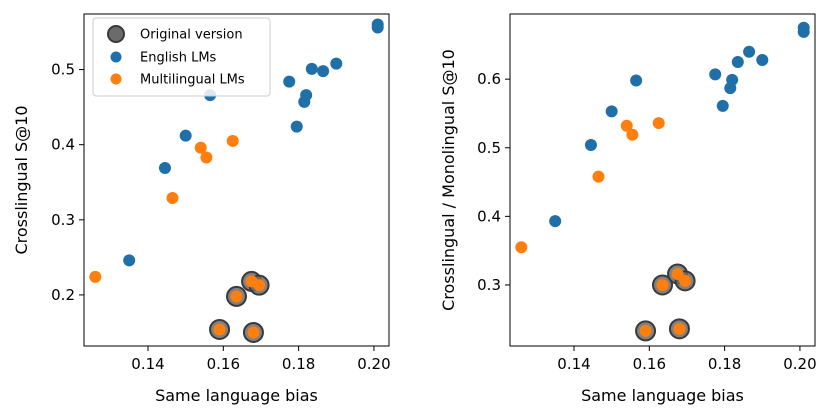 The width and height of the screenshot is (830, 419). Describe the element at coordinates (662, 395) in the screenshot. I see `right-x-axis-label: Same language bias` at that location.